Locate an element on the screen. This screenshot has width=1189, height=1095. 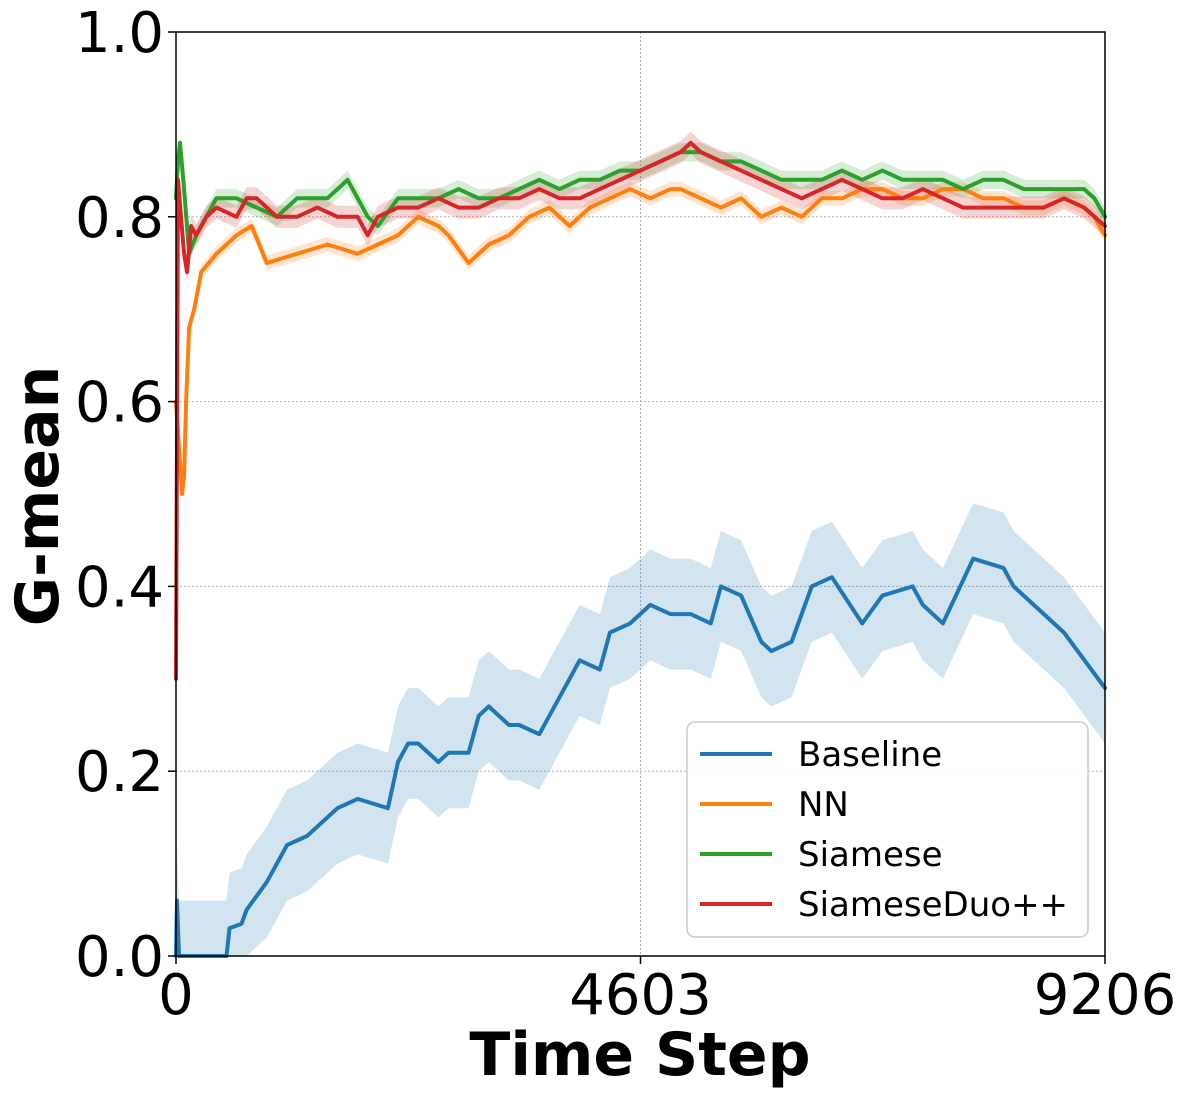
x-tick-label: 9206 is located at coordinates (1105, 995).